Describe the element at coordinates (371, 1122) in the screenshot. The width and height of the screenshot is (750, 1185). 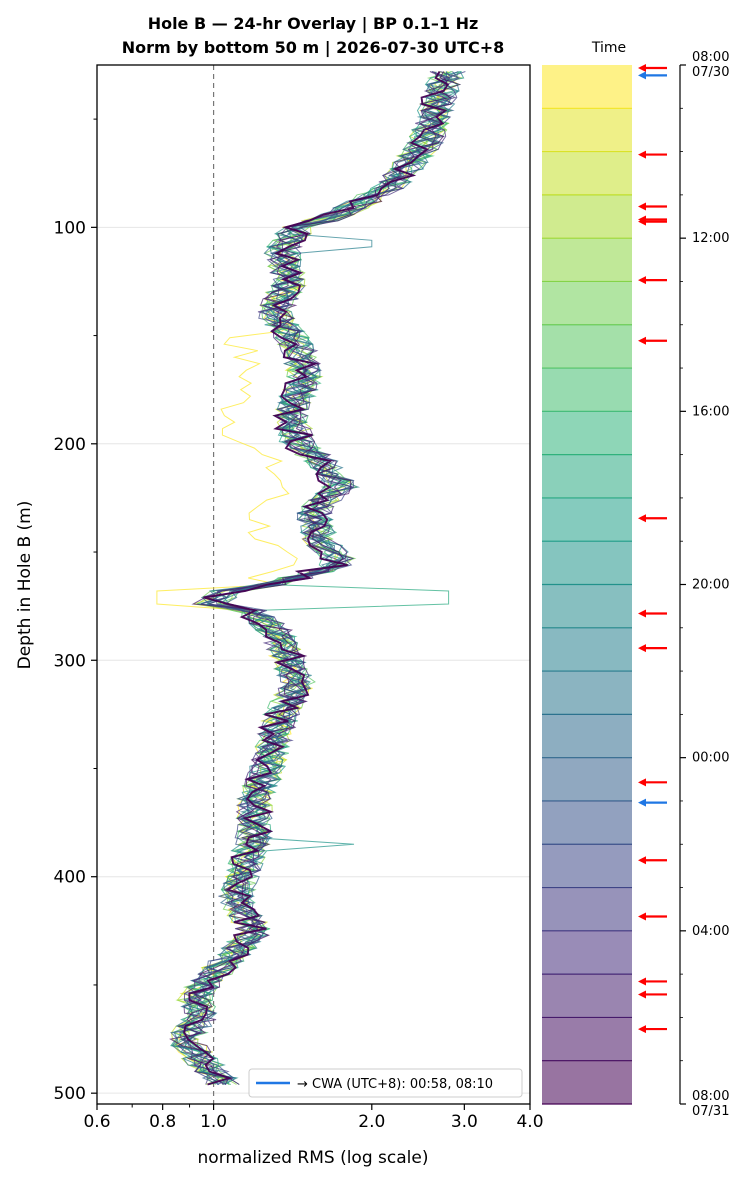
I see `x-tick-label: 2.0` at that location.